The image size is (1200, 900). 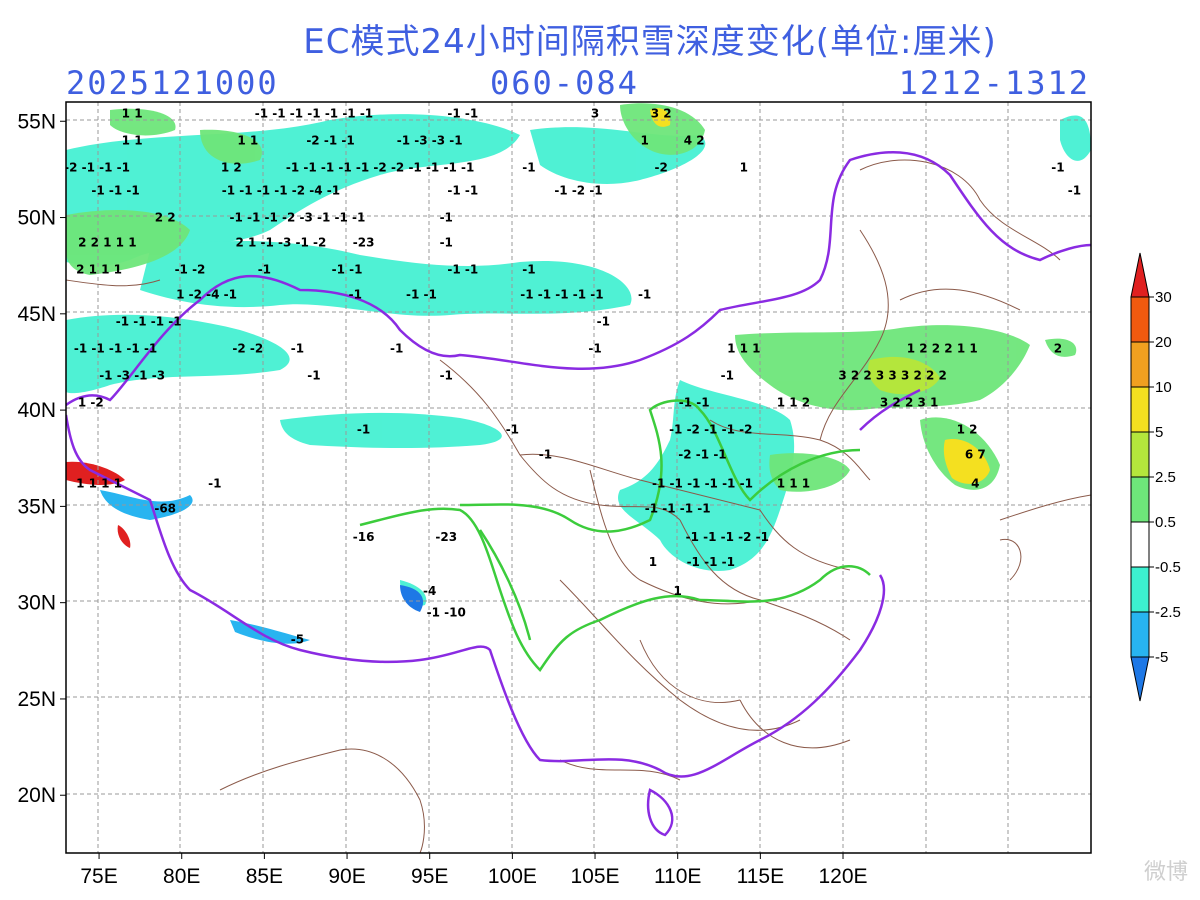 What do you see at coordinates (165, 218) in the screenshot?
I see `snow-value-label: 2 2` at bounding box center [165, 218].